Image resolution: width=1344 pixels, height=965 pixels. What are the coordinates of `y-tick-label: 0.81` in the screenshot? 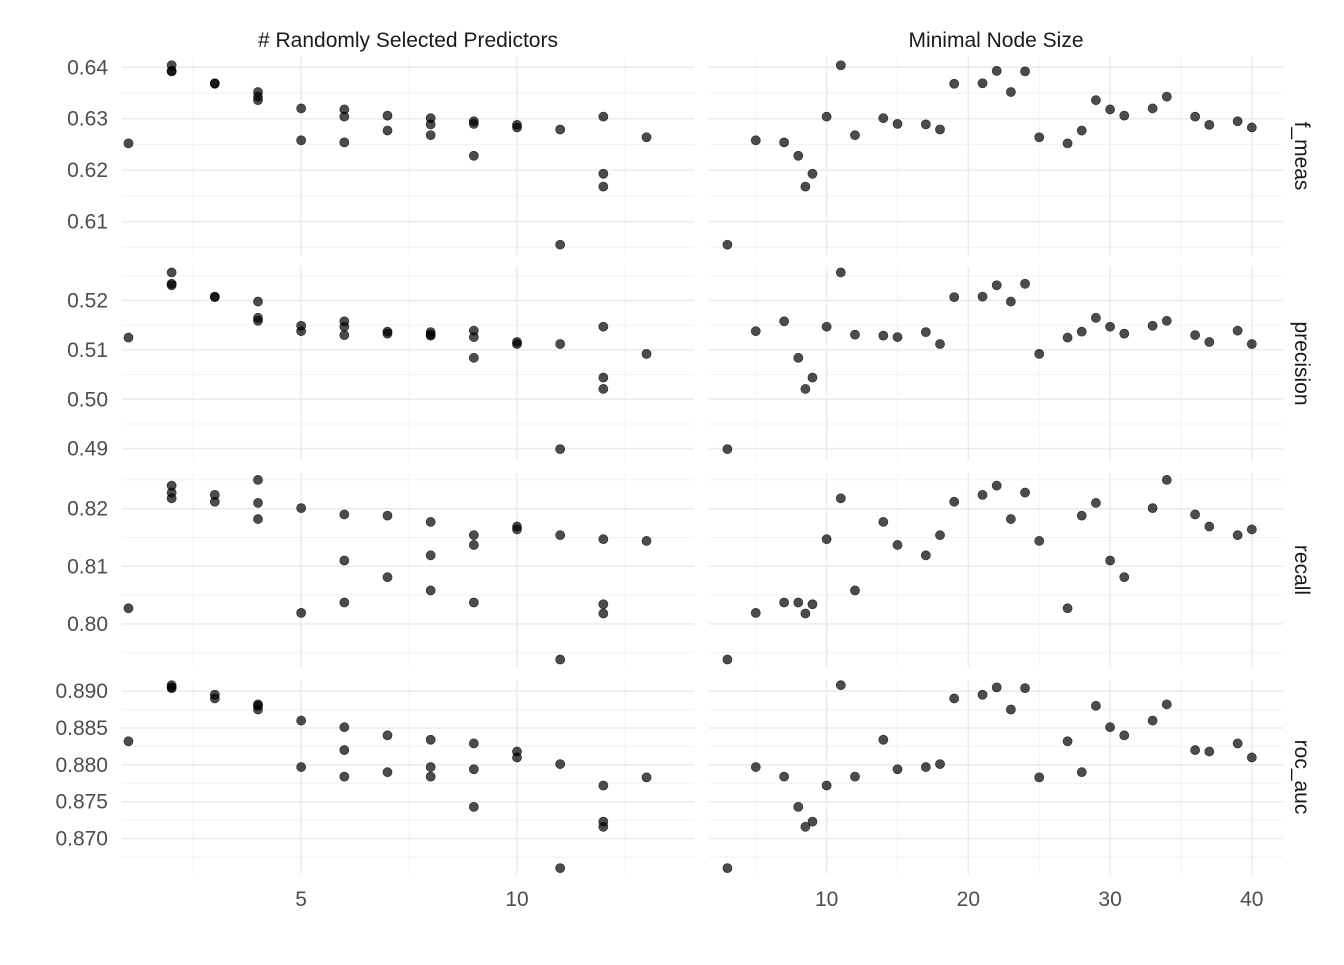 It's located at (87, 566).